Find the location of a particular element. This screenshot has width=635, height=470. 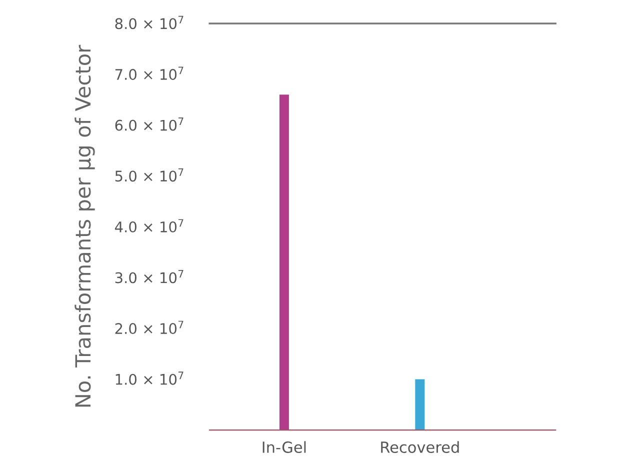

y-tick-label: 3.0 × 10$^{7}$ is located at coordinates (149, 277).